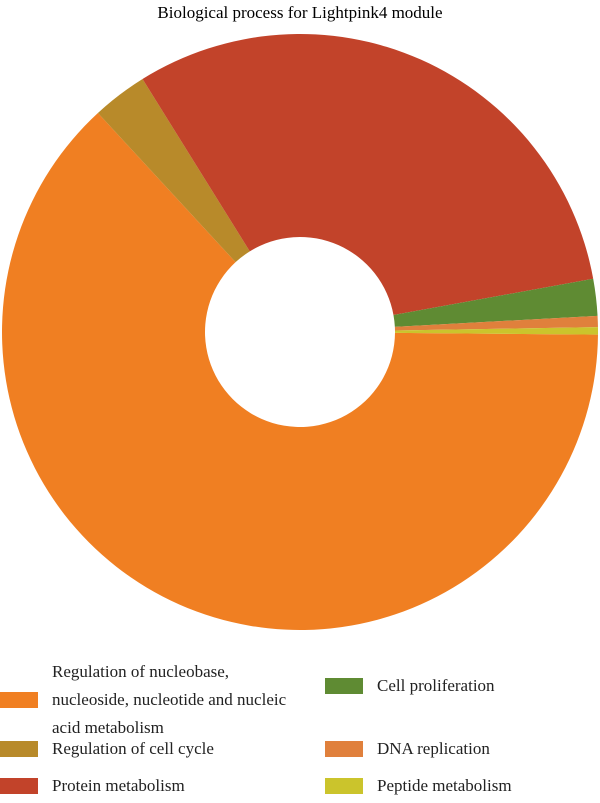 The image size is (600, 803). Describe the element at coordinates (118, 785) in the screenshot. I see `legend-label: Protein metabolism` at that location.